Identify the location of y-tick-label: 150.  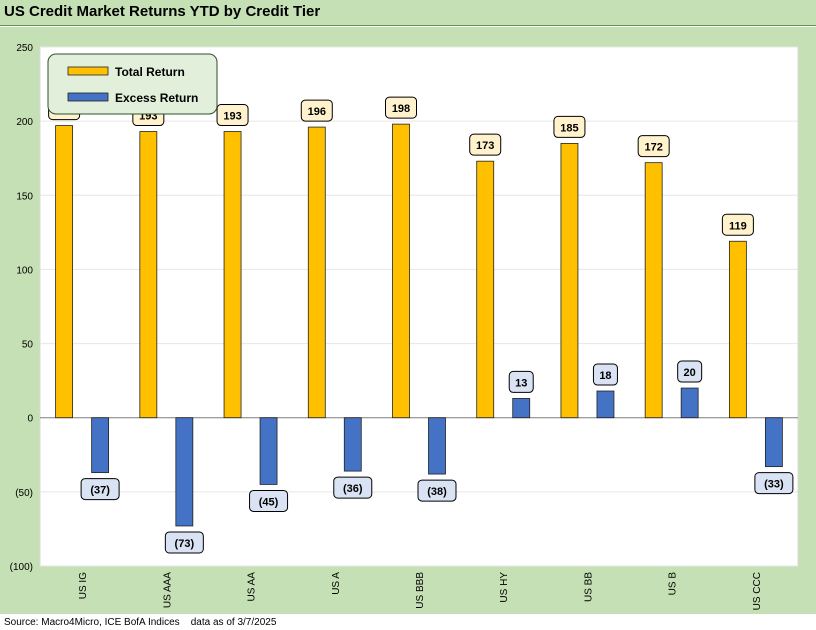
(24, 196).